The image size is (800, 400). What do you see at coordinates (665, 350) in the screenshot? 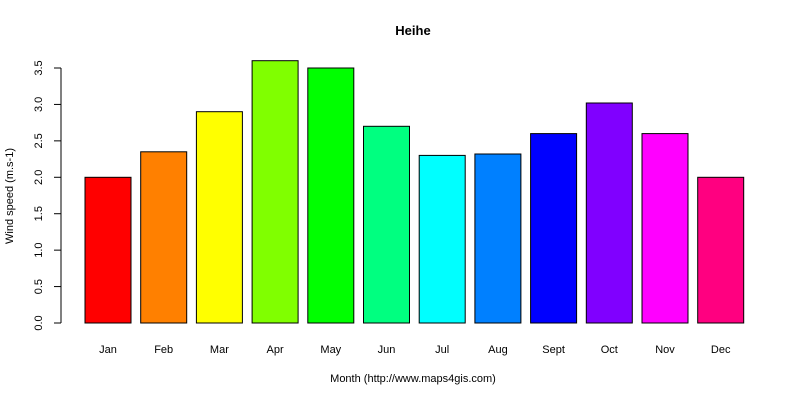
I see `x-tick-label: Nov` at bounding box center [665, 350].